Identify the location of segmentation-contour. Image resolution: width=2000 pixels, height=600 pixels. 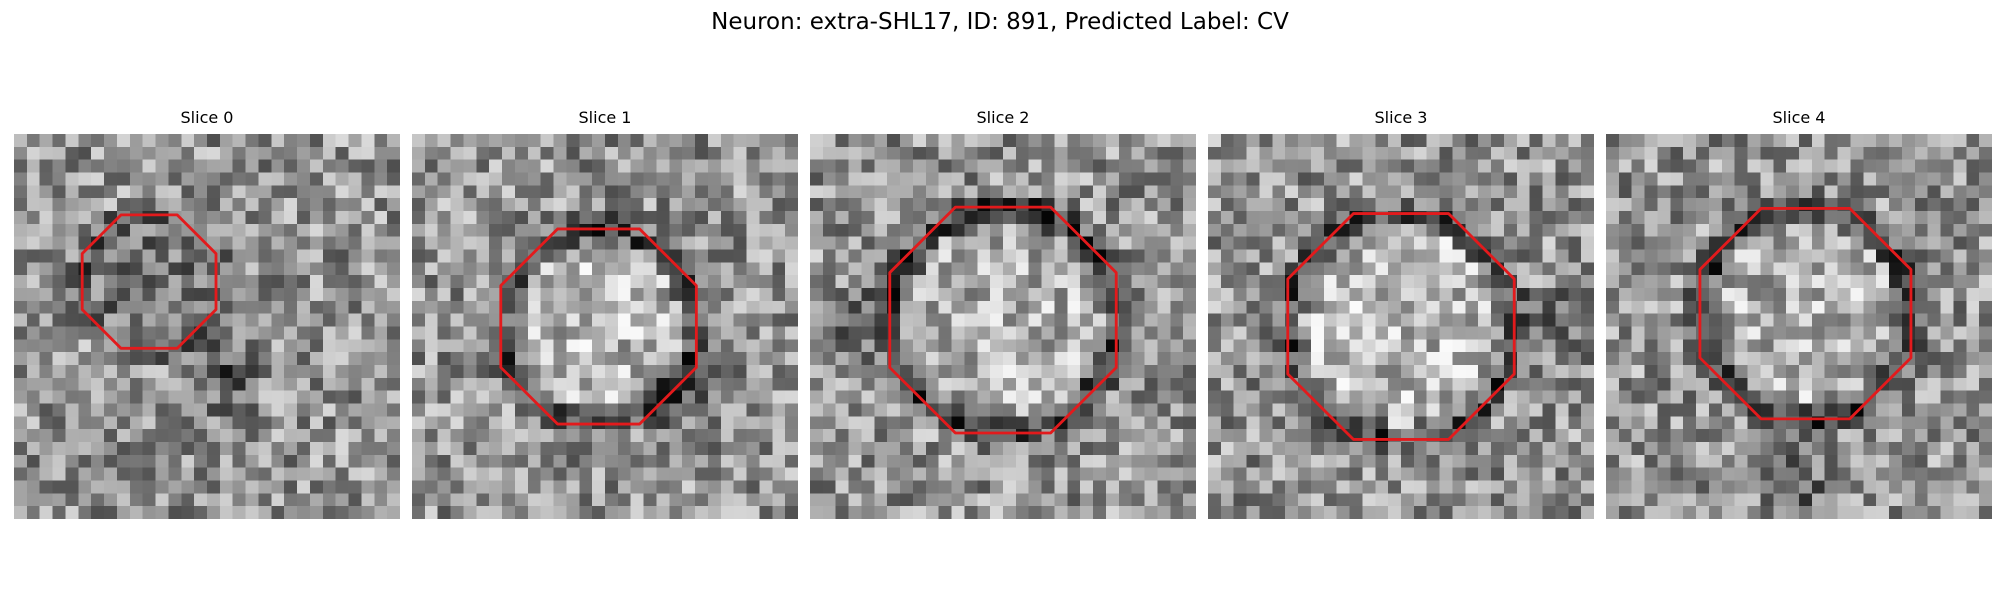
(598, 326).